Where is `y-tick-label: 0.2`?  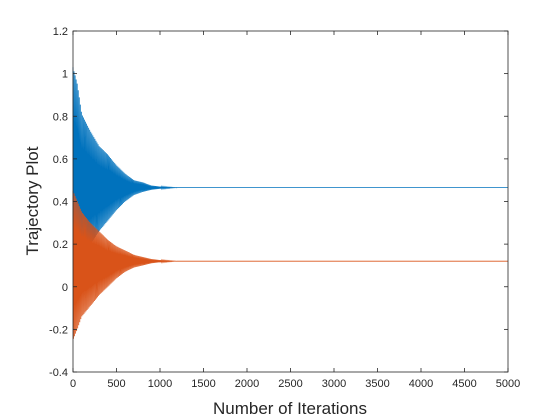
y-tick-label: 0.2 is located at coordinates (60, 245).